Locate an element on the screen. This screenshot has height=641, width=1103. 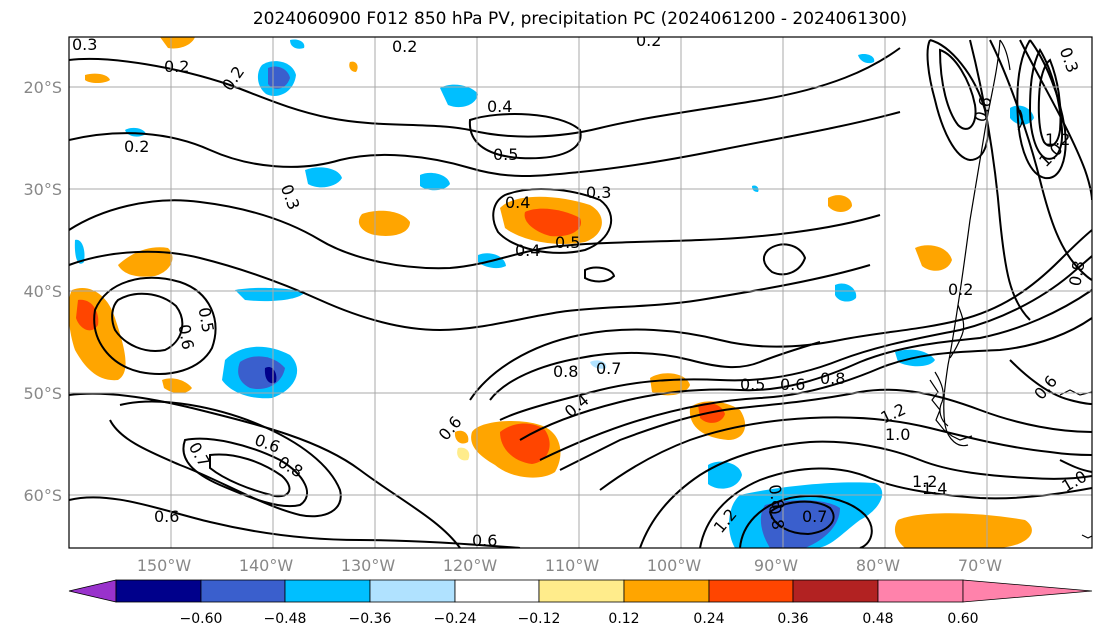
lat-label: 30°S is located at coordinates (42, 189).